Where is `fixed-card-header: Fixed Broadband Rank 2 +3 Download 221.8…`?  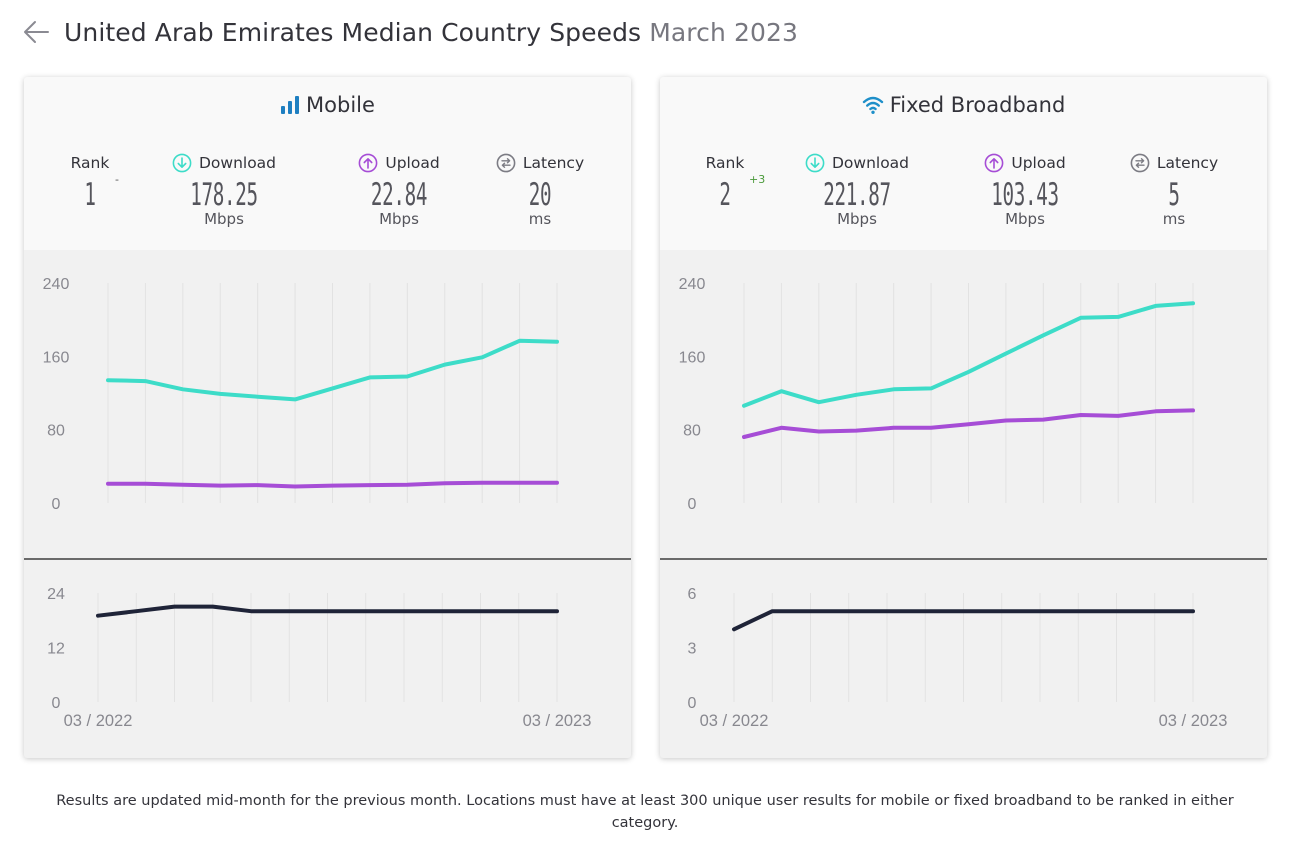
fixed-card-header: Fixed Broadband Rank 2 +3 Download 221.8… is located at coordinates (963, 163).